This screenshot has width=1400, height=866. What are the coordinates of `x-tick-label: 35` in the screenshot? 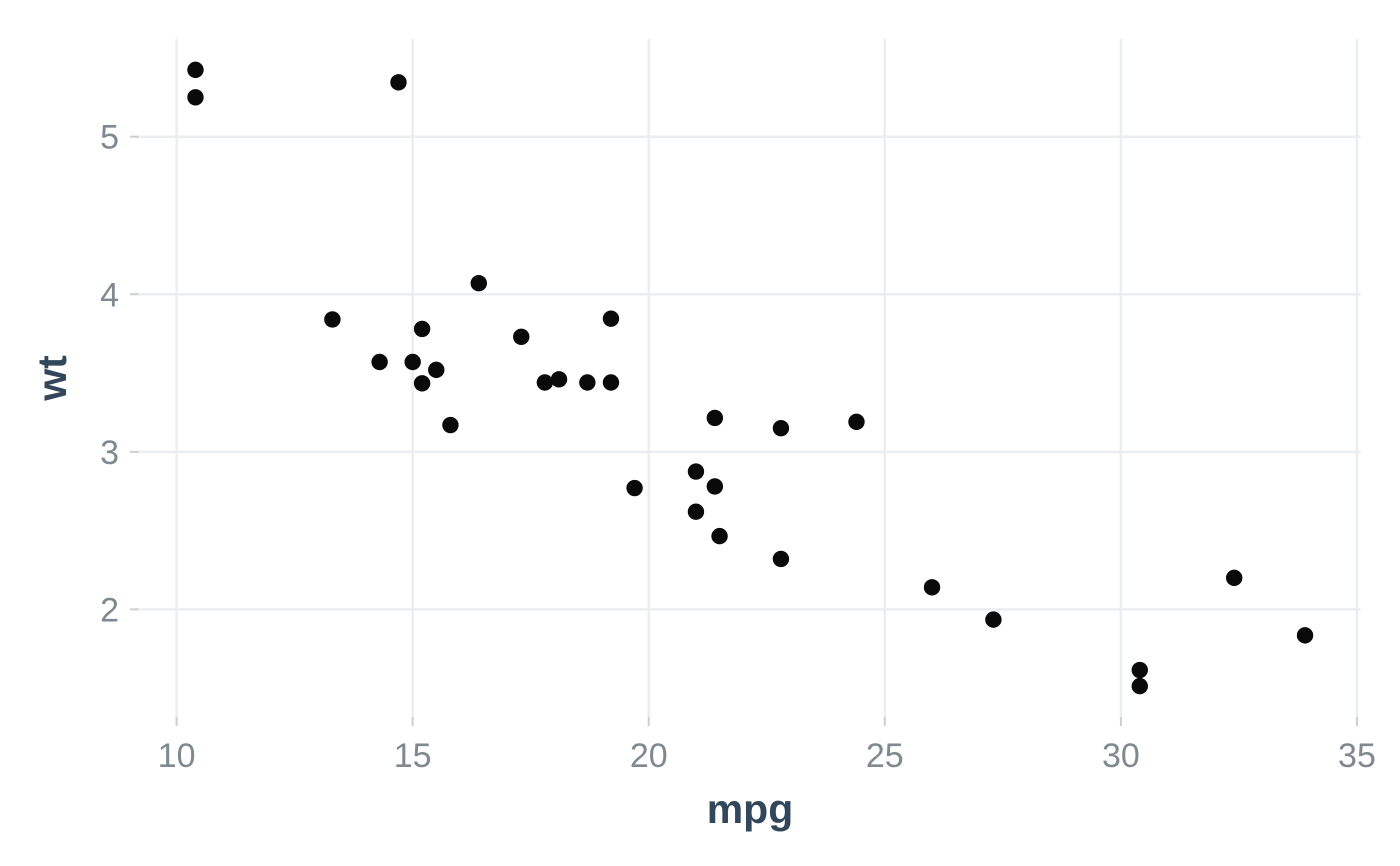 It's located at (1357, 756).